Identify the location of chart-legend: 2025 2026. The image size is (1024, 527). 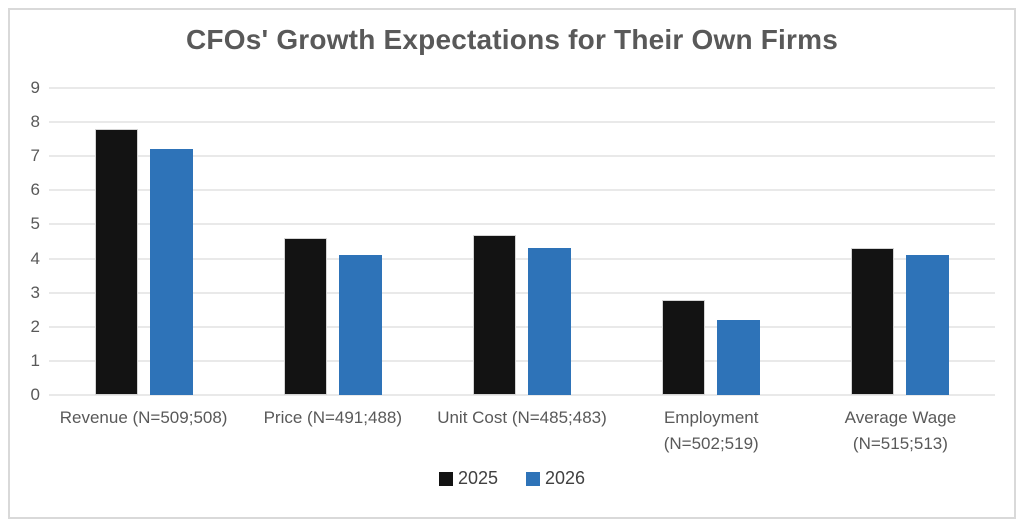
(512, 478).